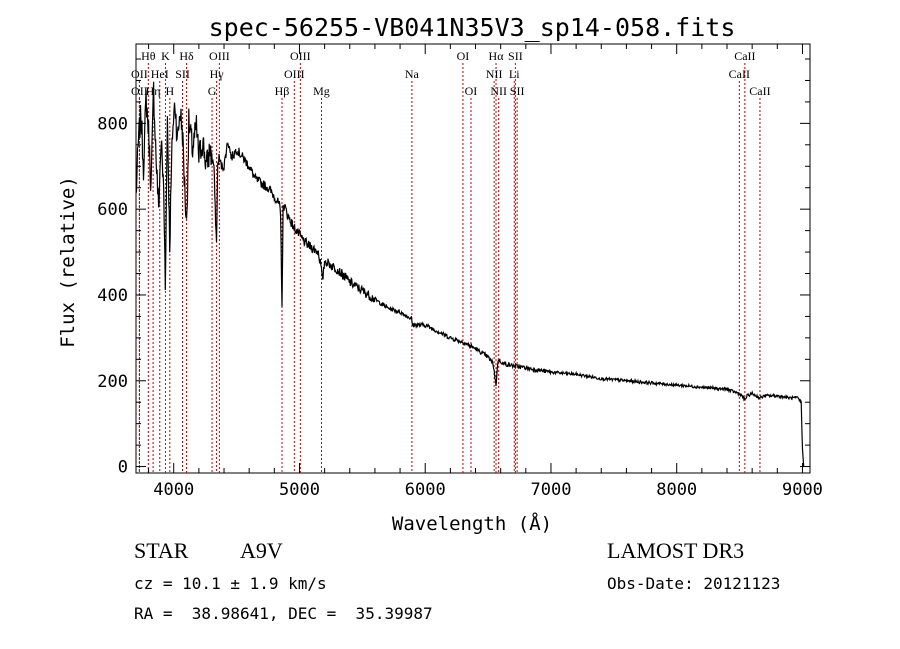 The image size is (900, 649). Describe the element at coordinates (230, 583) in the screenshot. I see `redshift-readout: cz = 10.1 ± 1.9 km/s` at that location.